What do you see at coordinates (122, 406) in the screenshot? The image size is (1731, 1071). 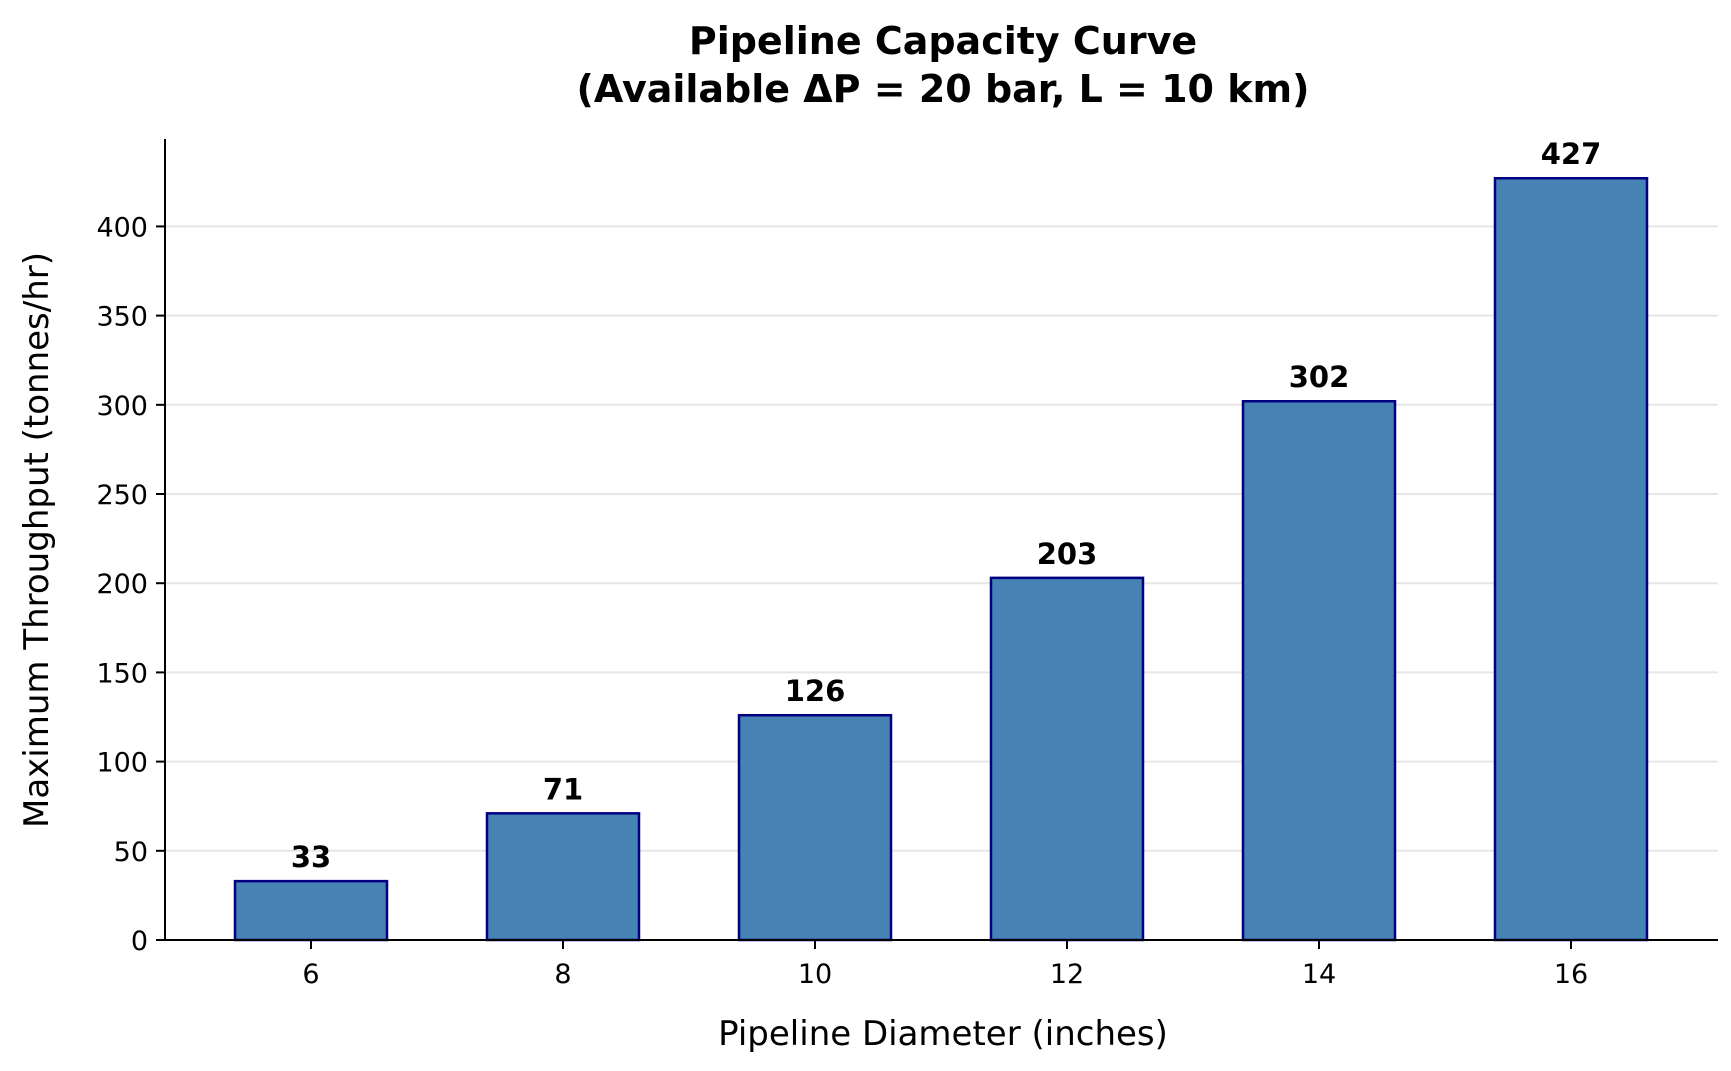 I see `y-tick-label: 300` at bounding box center [122, 406].